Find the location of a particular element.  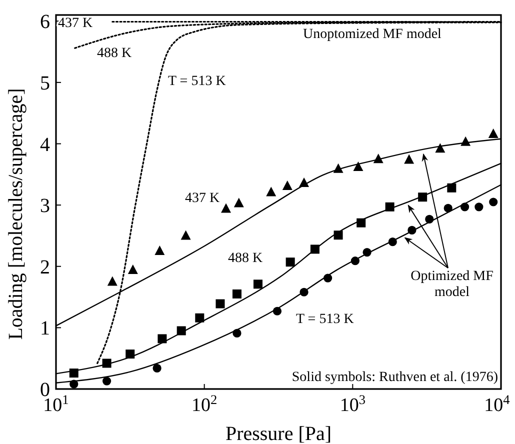

x-axis-title: Pressure [Pa] is located at coordinates (278, 433).